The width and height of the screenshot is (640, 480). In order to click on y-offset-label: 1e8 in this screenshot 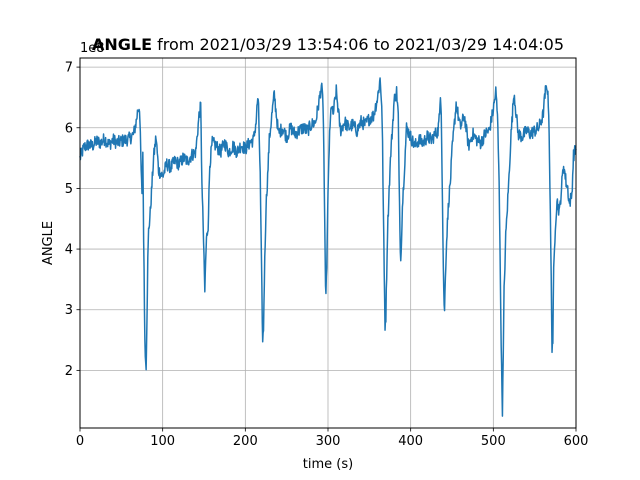, I will do `click(92, 48)`.